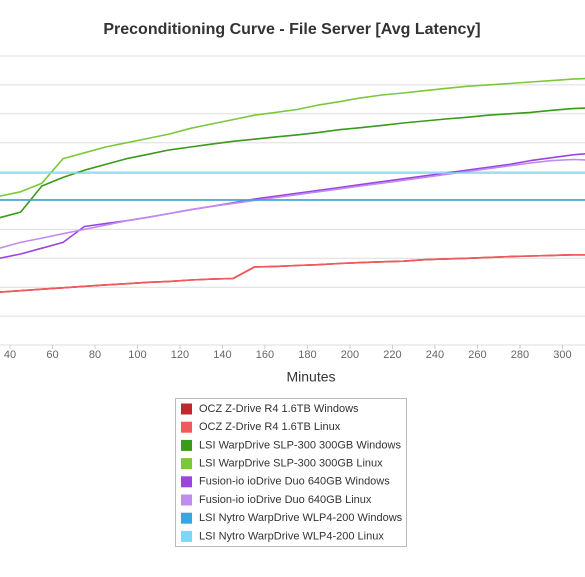 The height and width of the screenshot is (577, 585). What do you see at coordinates (180, 355) in the screenshot?
I see `x-tick-label: 120` at bounding box center [180, 355].